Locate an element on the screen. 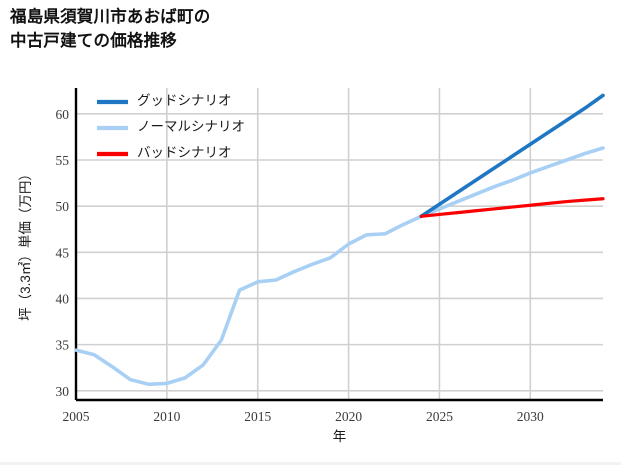 The width and height of the screenshot is (621, 465). x-axis-tick-label: 2020 is located at coordinates (348, 416).